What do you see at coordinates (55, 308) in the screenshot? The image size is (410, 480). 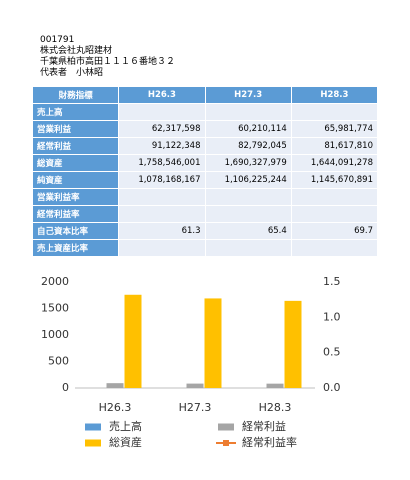 I see `y-tick-label: 1500` at bounding box center [55, 308].